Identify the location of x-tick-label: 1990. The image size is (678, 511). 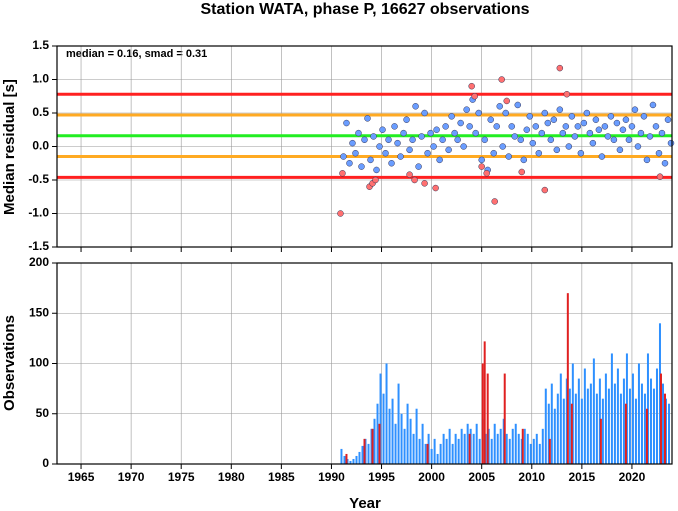
(331, 477).